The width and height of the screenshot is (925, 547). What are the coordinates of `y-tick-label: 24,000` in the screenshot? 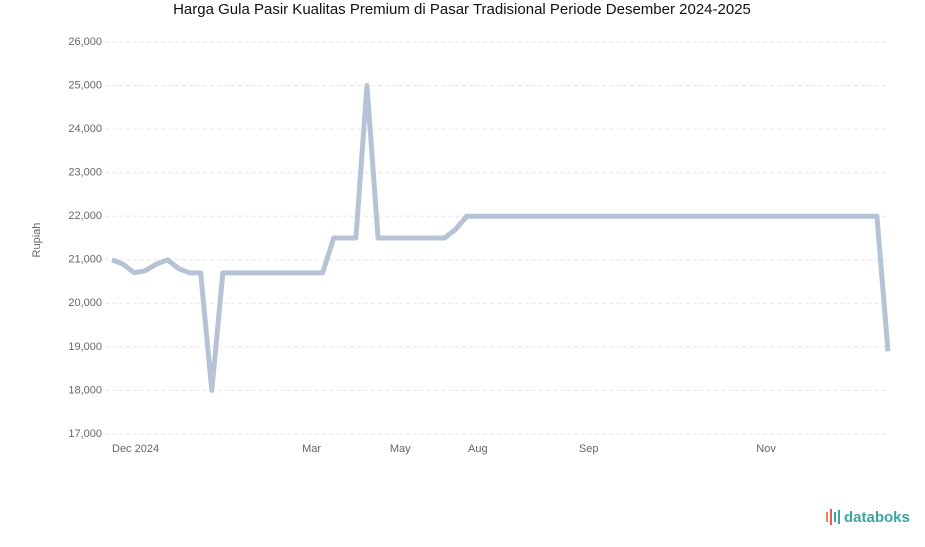 It's located at (85, 129).